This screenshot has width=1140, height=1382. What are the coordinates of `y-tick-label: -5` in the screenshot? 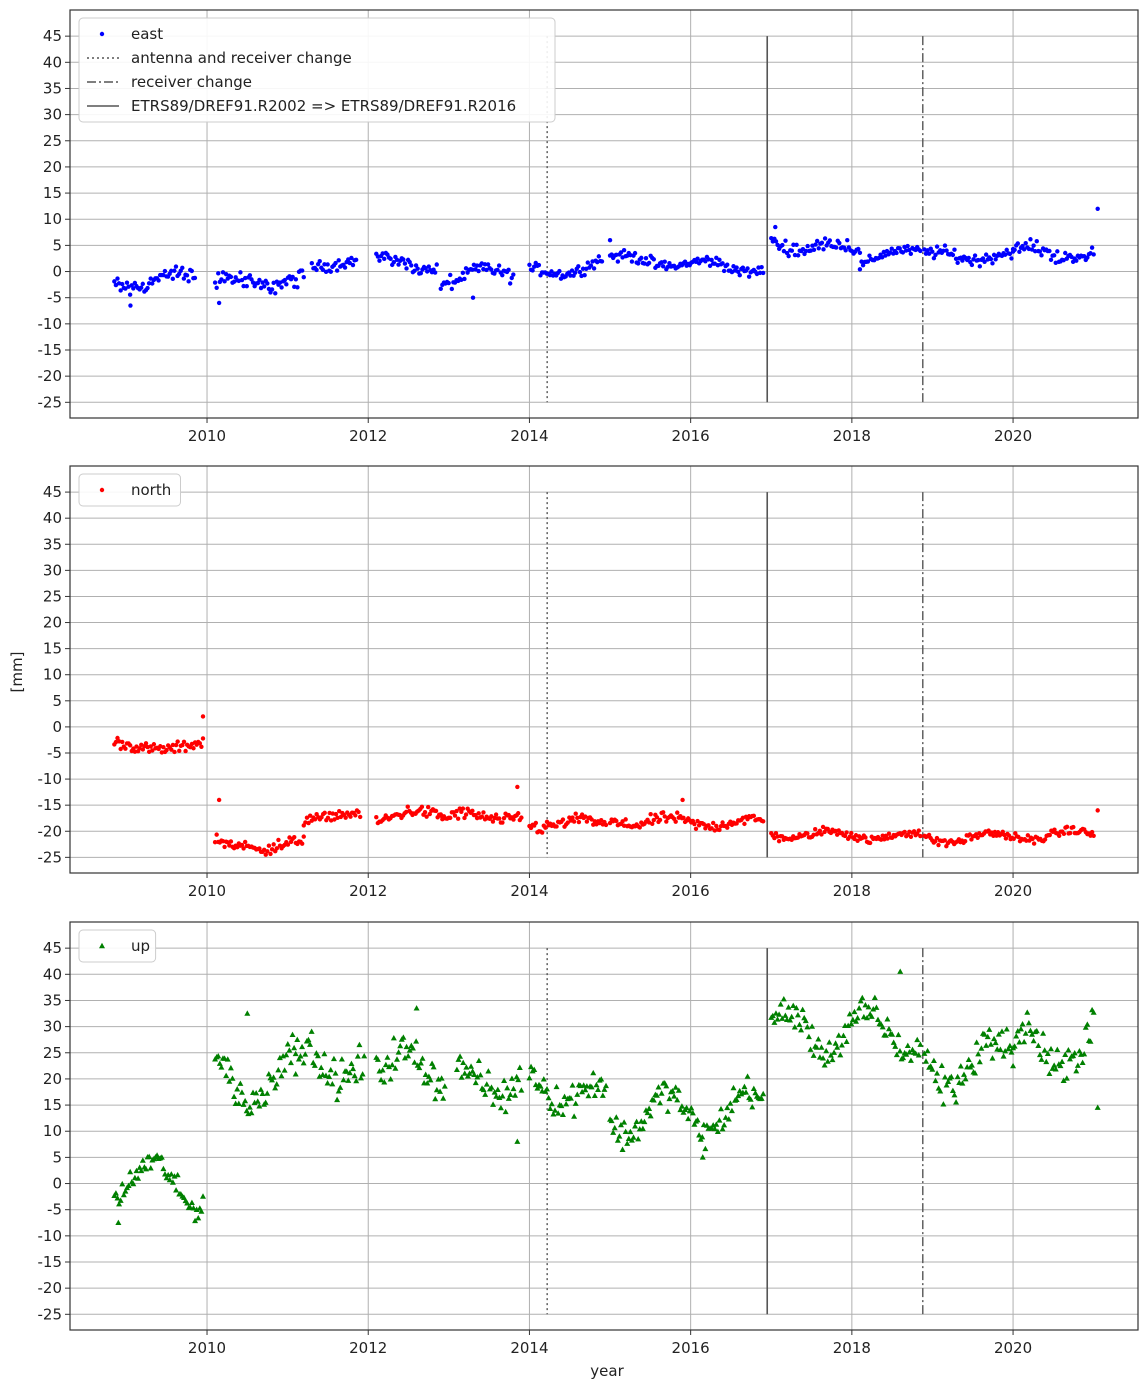 It's located at (54, 298).